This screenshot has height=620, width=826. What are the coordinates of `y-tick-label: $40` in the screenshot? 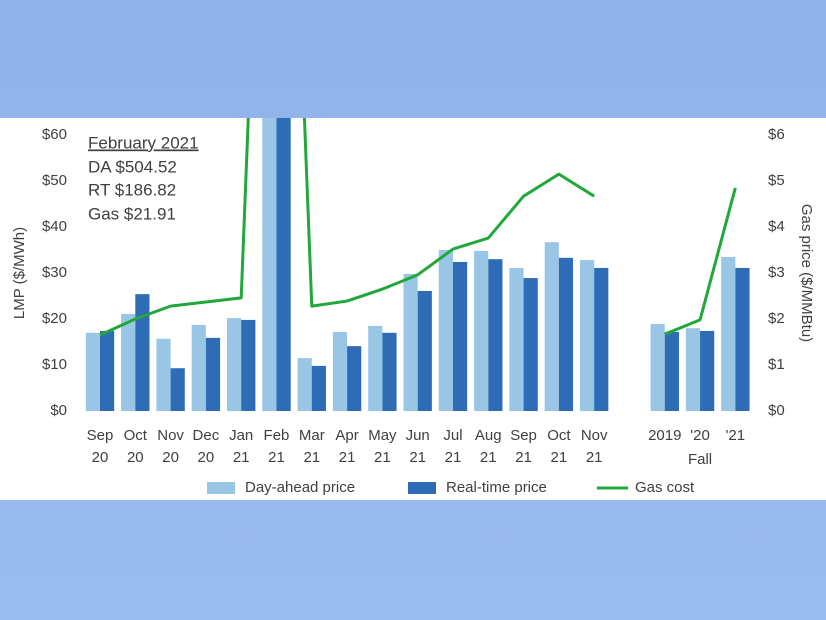 It's located at (54, 226).